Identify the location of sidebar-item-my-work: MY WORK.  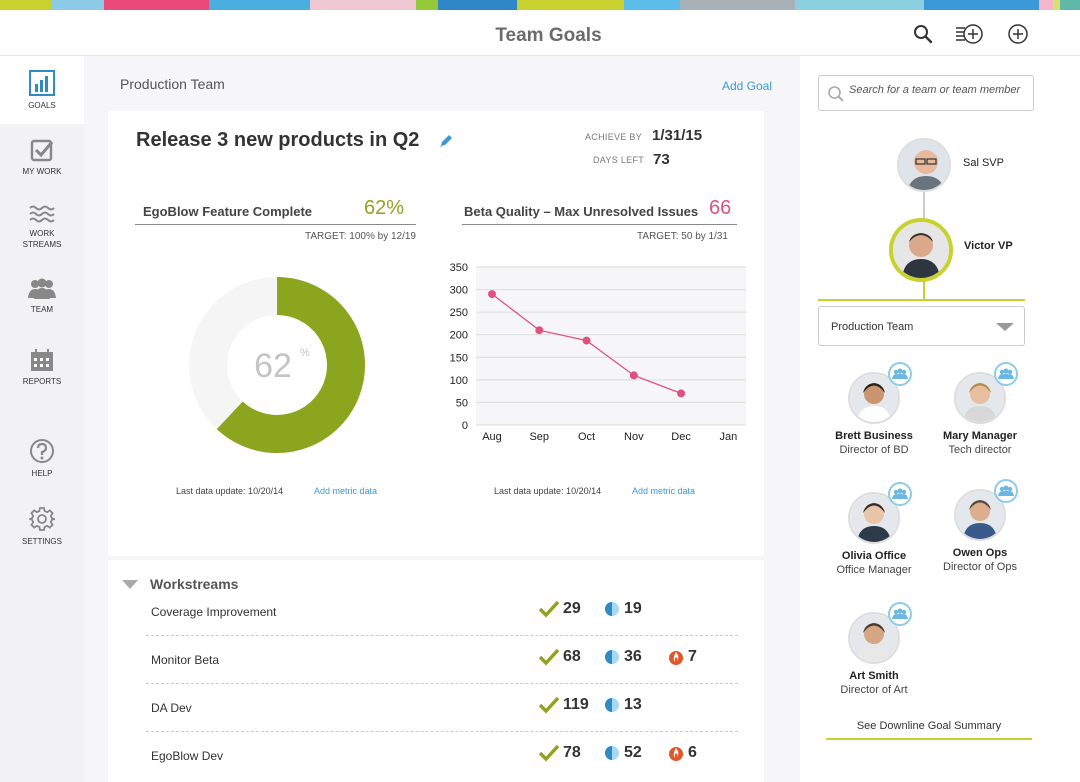
(42, 160).